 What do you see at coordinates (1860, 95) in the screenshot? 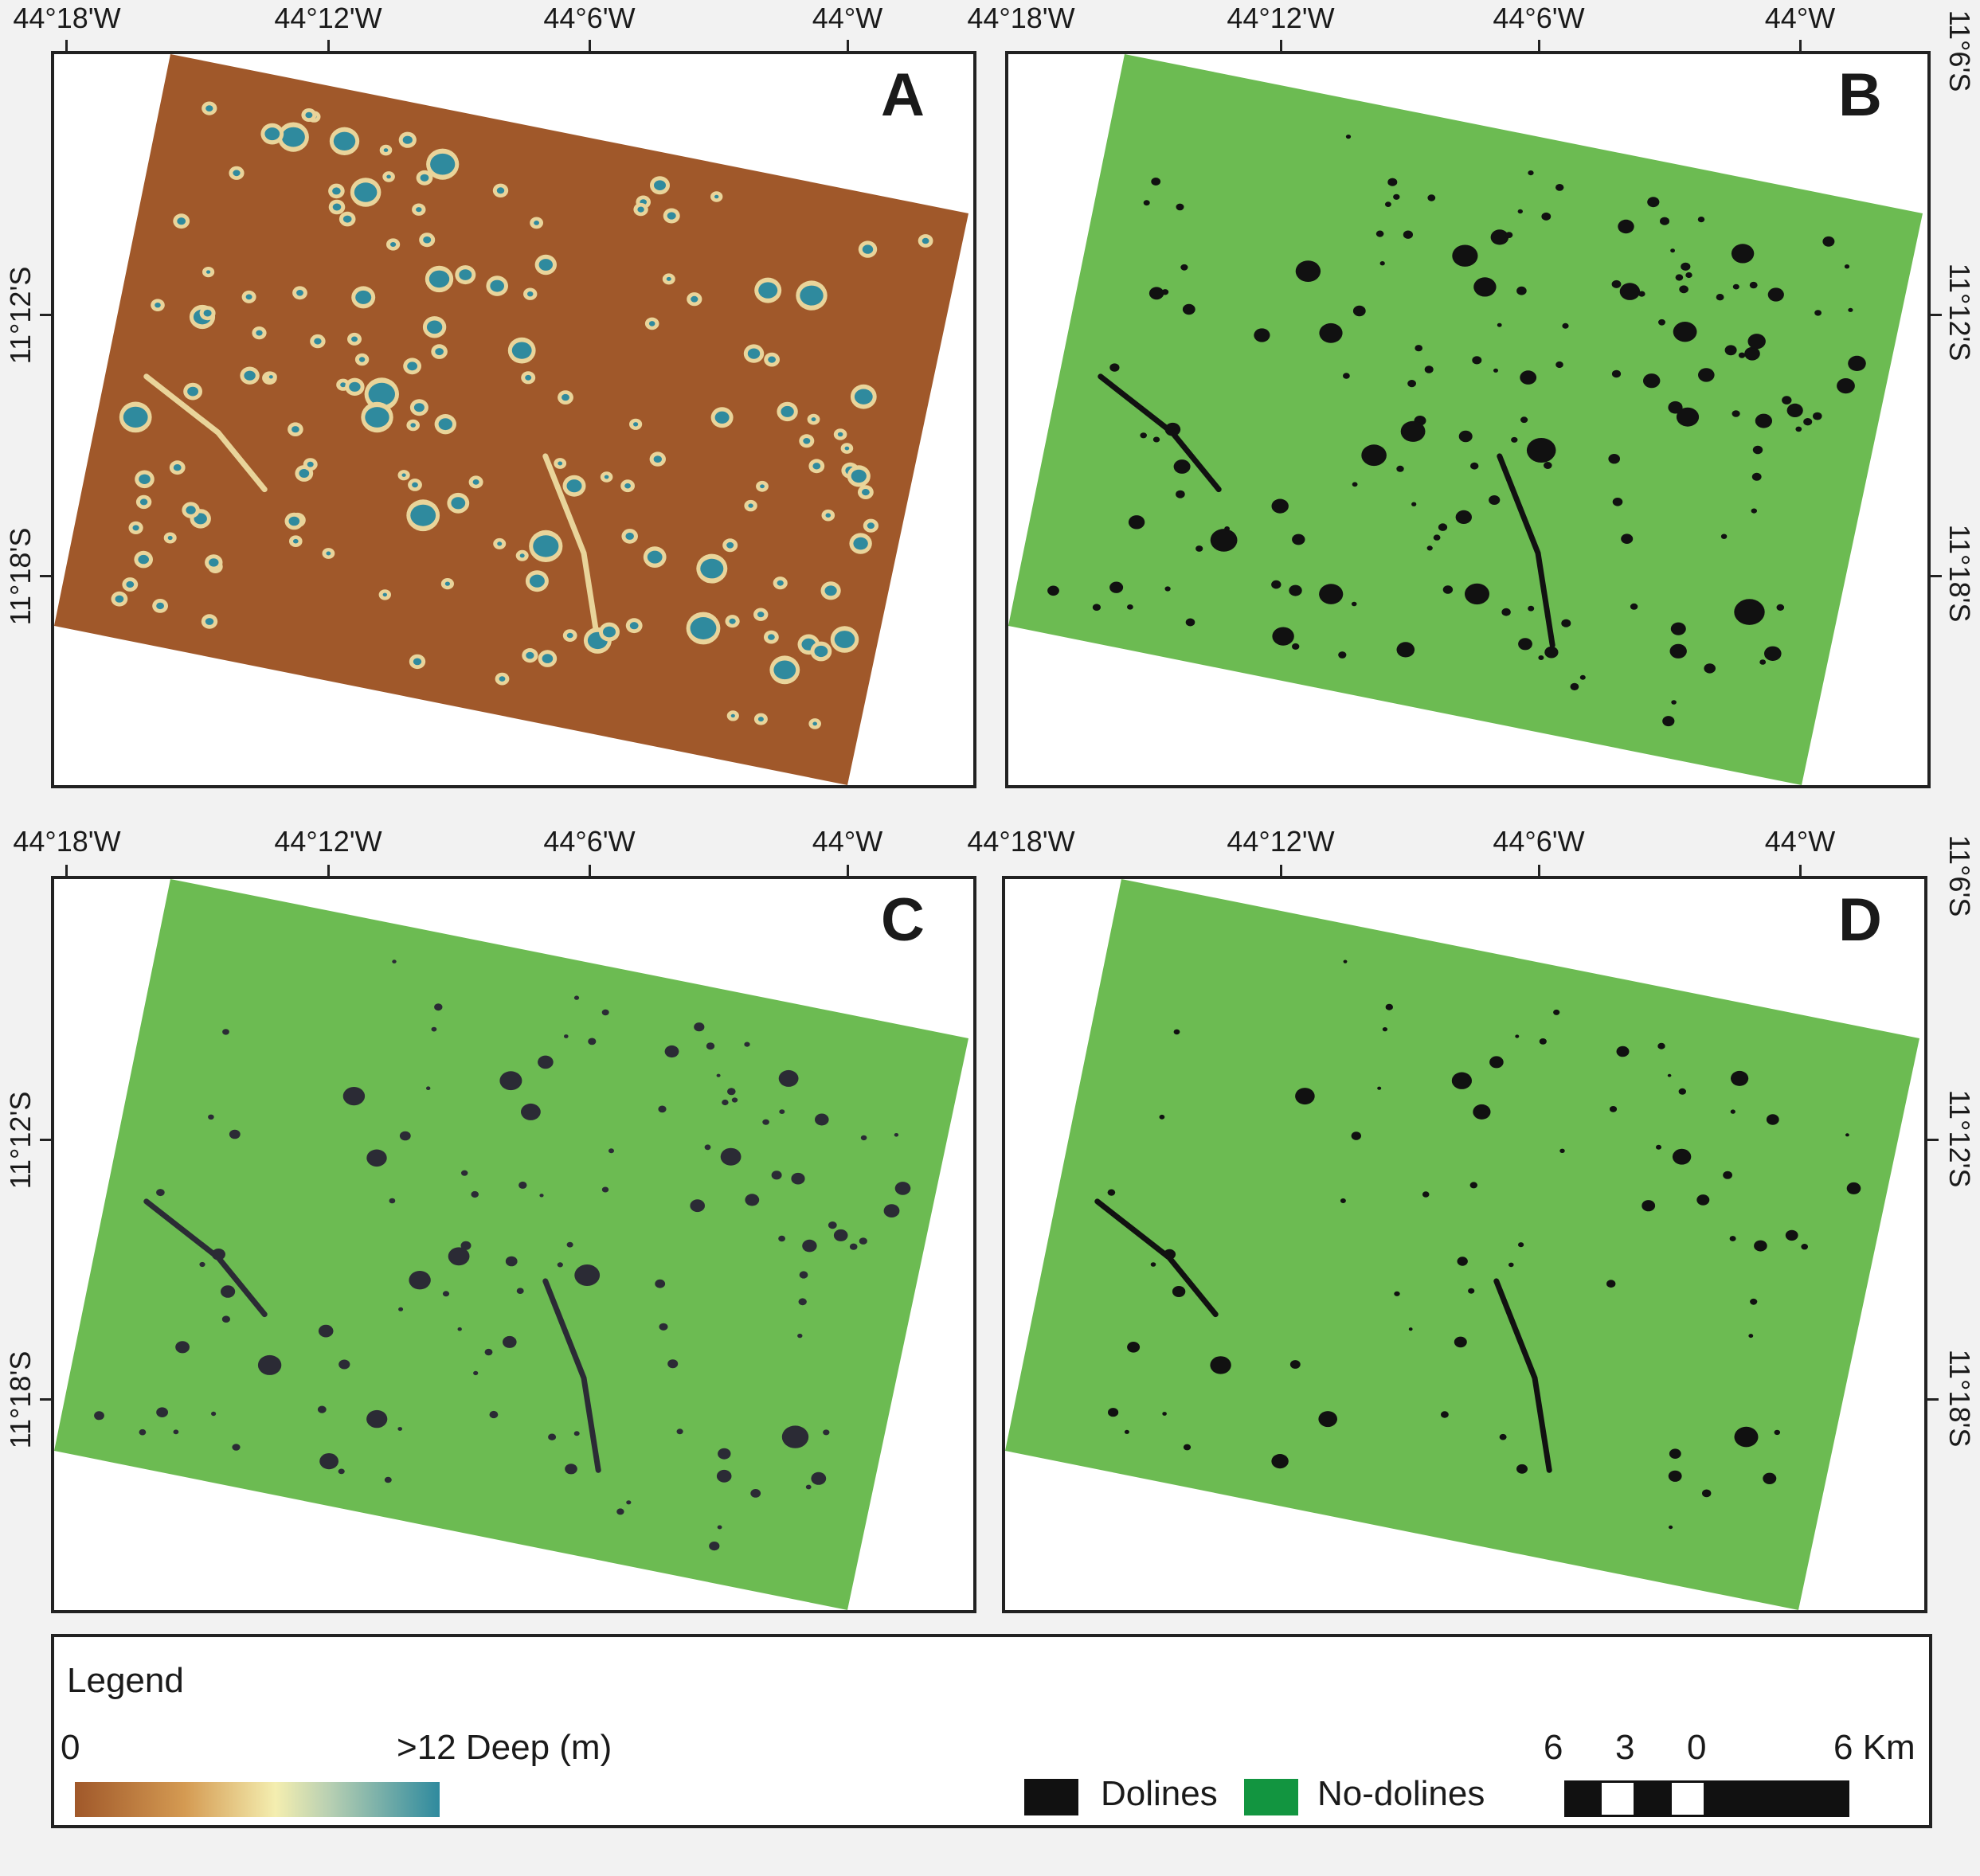
I see `panel-label-b: B` at bounding box center [1860, 95].